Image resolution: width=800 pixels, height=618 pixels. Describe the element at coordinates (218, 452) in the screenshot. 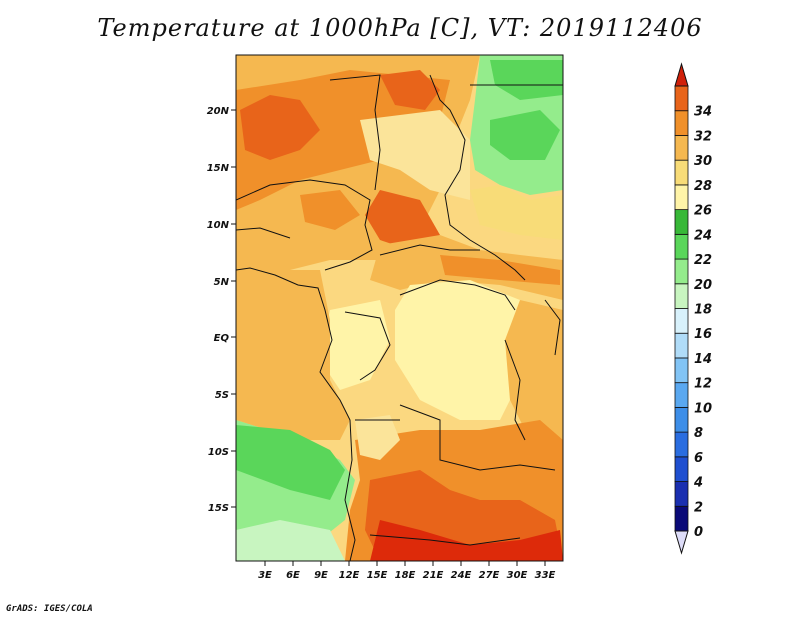

I see `lat-label: 10S` at that location.